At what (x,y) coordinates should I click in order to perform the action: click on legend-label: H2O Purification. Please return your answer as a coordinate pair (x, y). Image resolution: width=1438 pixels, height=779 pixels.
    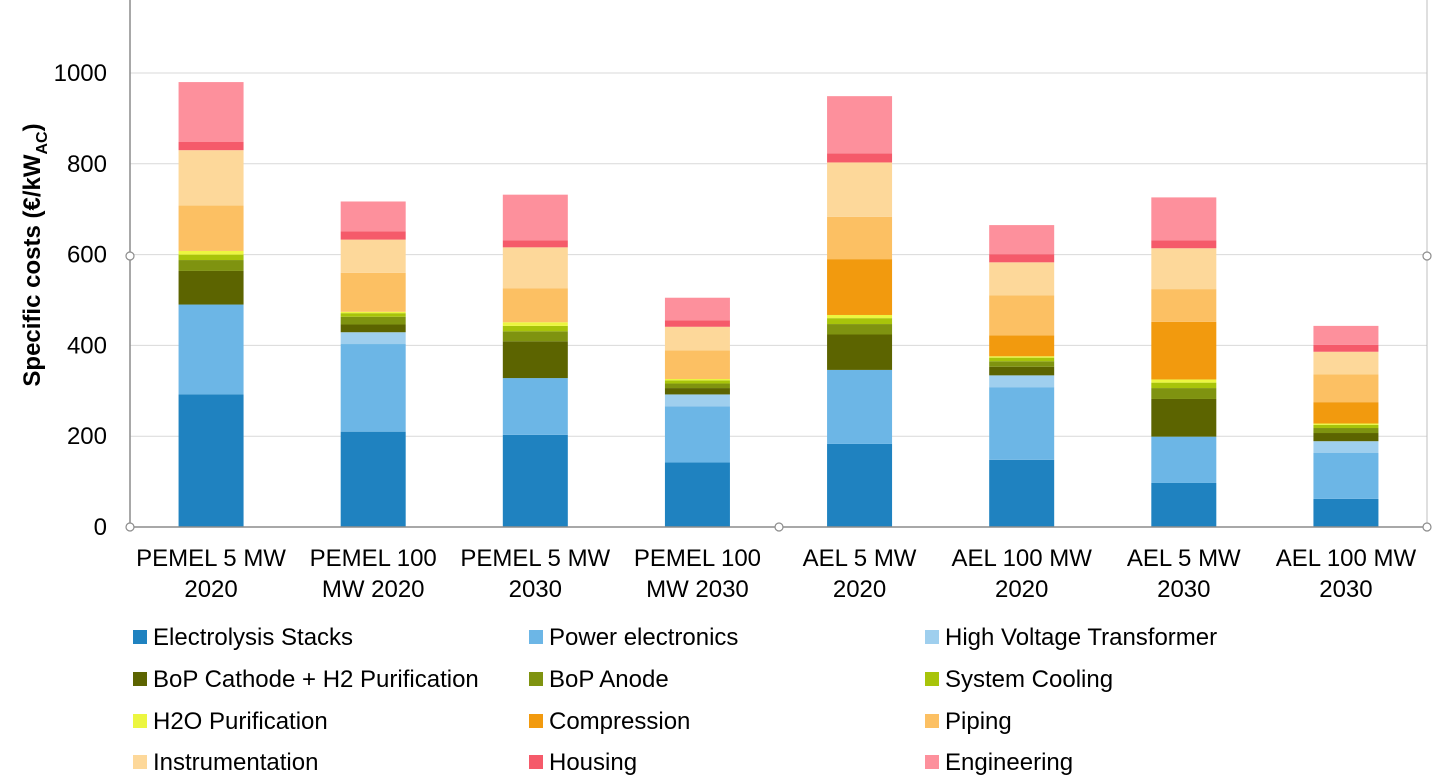
    Looking at the image, I should click on (240, 721).